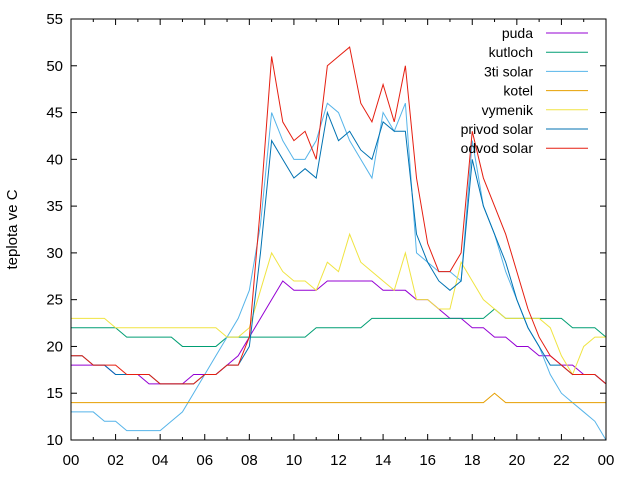 Image resolution: width=640 pixels, height=480 pixels. What do you see at coordinates (508, 110) in the screenshot?
I see `legend-entry-label: vymenik` at bounding box center [508, 110].